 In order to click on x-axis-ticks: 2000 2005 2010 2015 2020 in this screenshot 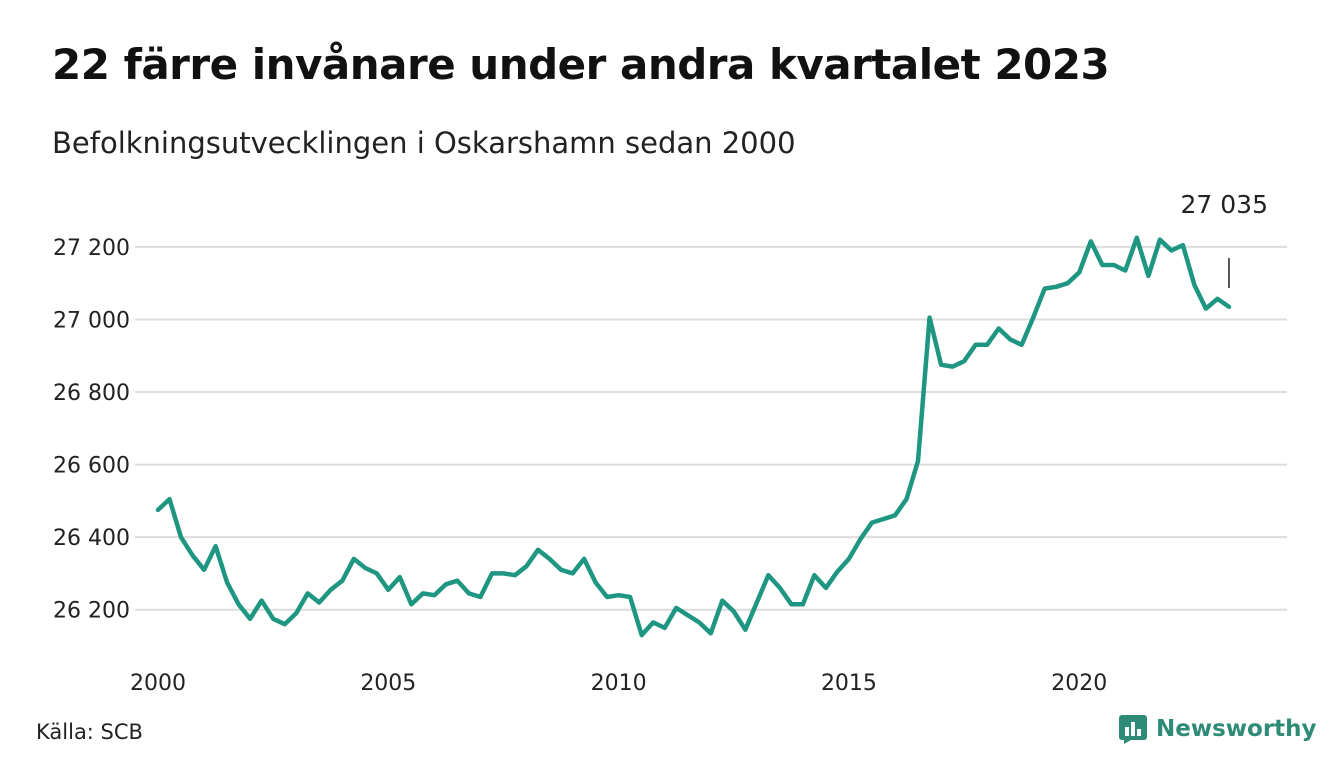, I will do `click(618, 683)`.